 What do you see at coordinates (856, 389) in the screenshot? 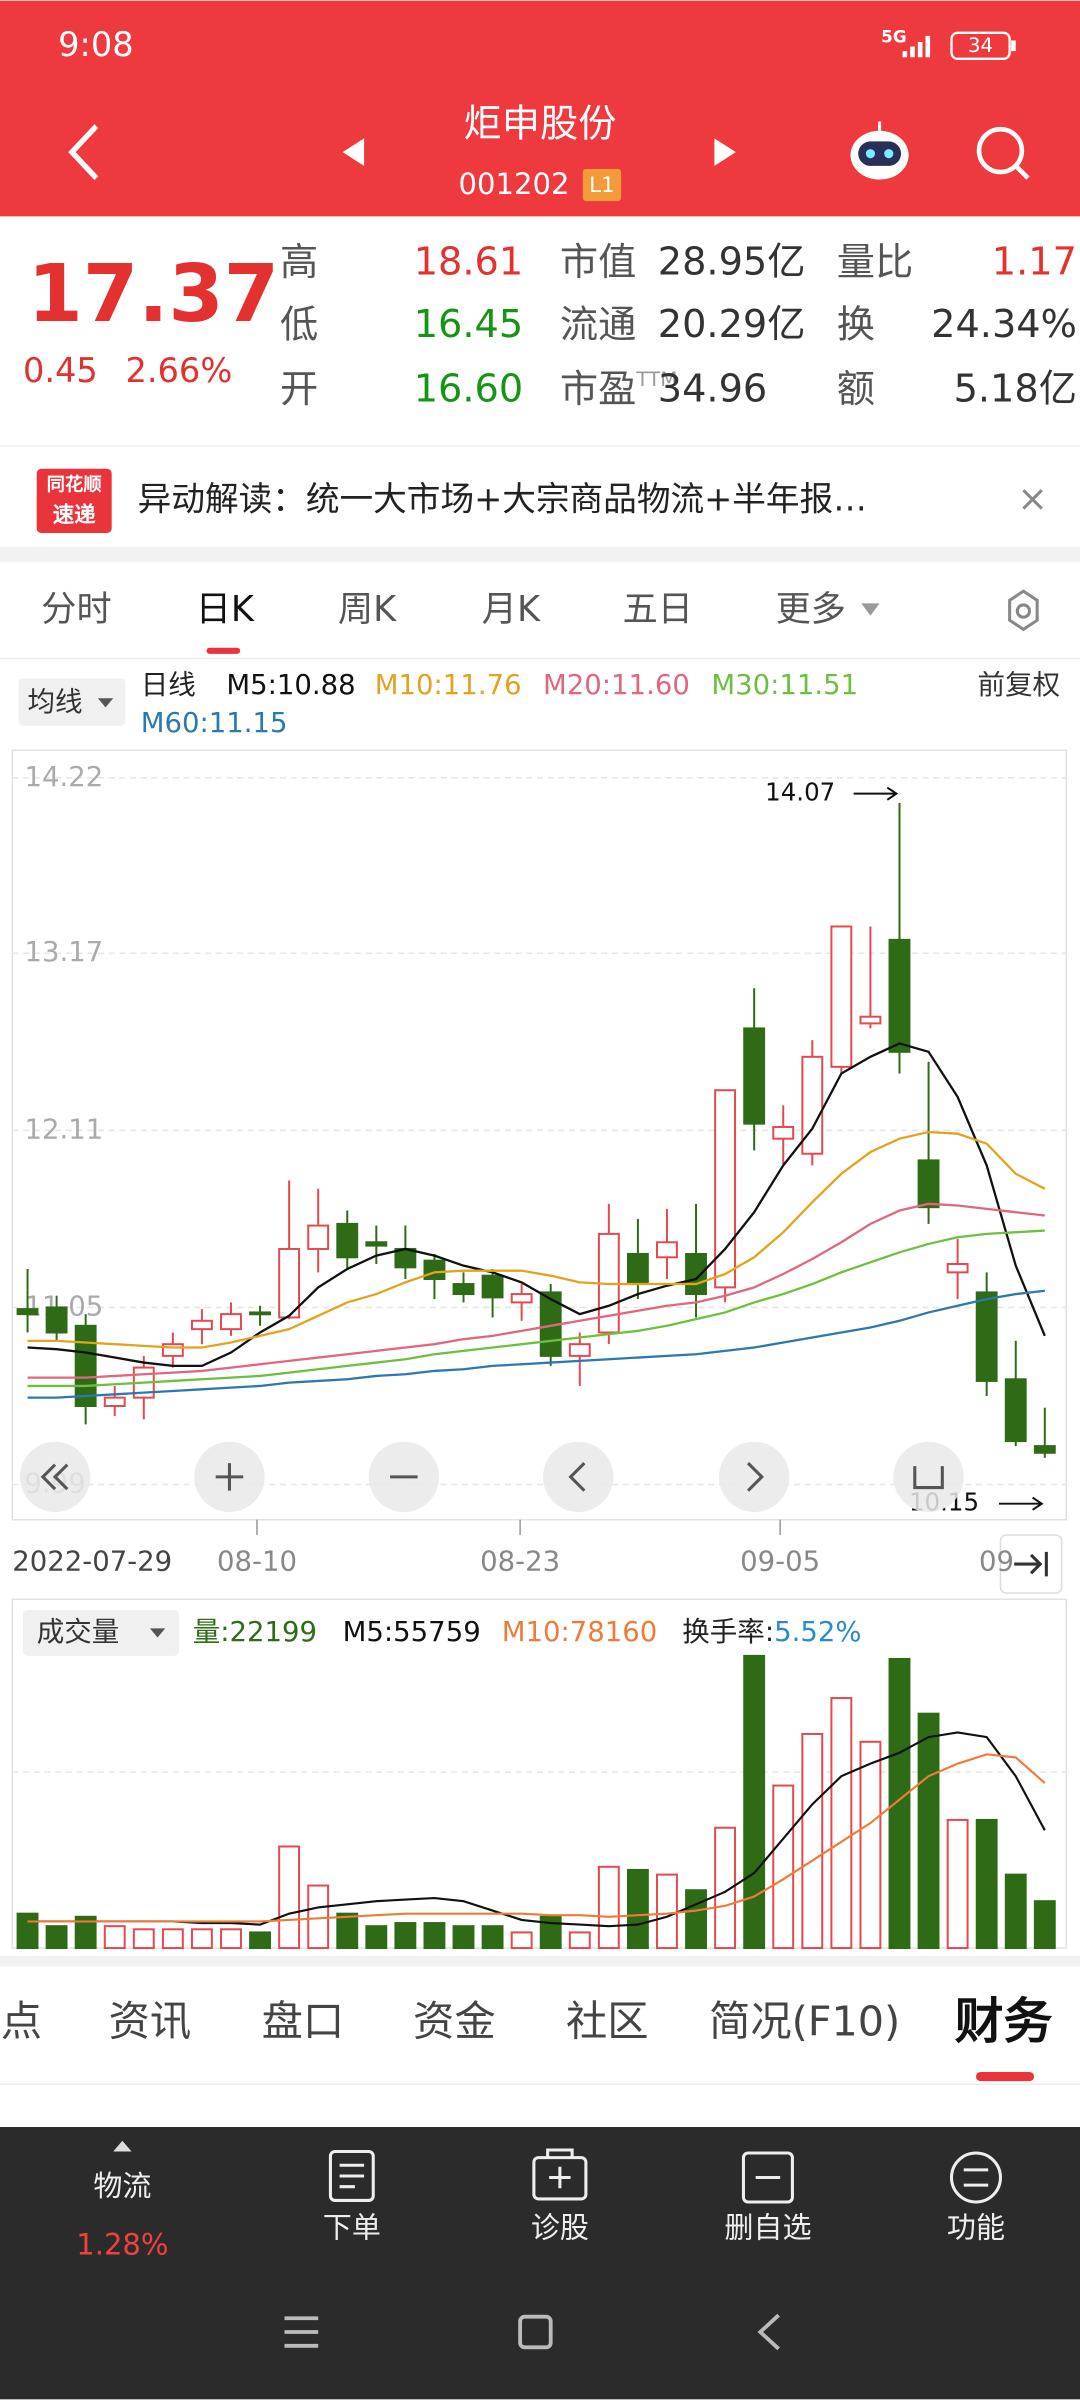
I see `field-label: 额` at bounding box center [856, 389].